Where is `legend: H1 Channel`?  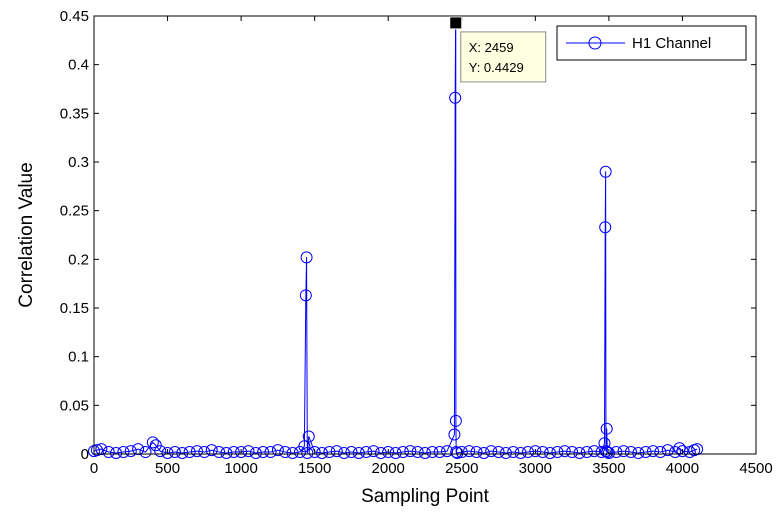 legend: H1 Channel is located at coordinates (651, 43).